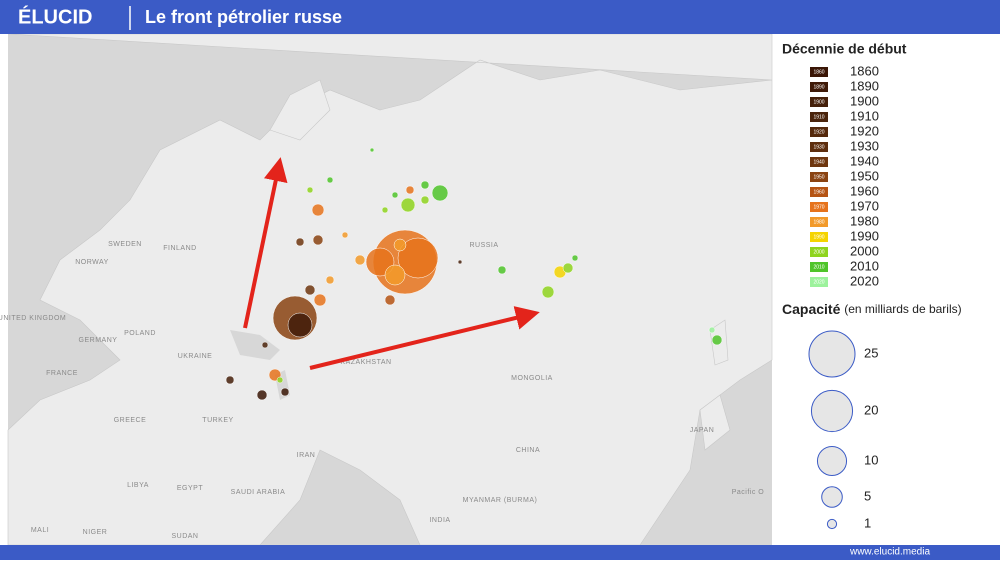  What do you see at coordinates (902, 309) in the screenshot?
I see `capacity-subtitle: (en milliards de barils)` at bounding box center [902, 309].